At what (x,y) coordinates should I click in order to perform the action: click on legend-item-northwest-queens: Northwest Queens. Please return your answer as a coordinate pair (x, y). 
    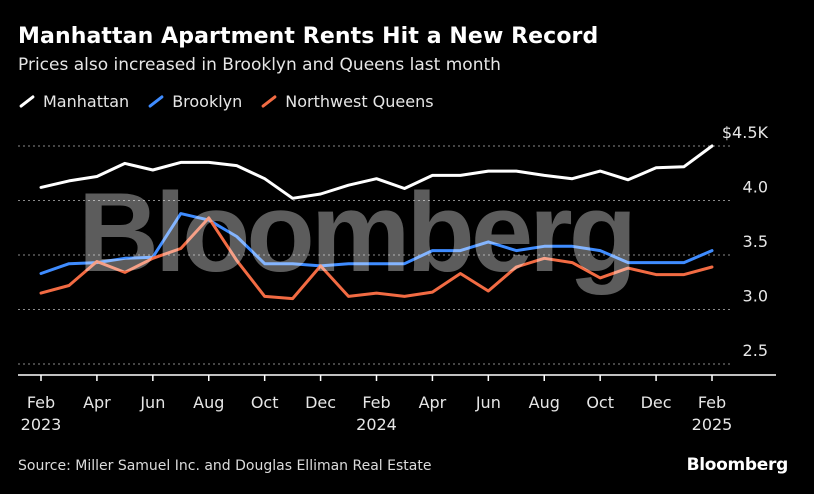
    Looking at the image, I should click on (347, 101).